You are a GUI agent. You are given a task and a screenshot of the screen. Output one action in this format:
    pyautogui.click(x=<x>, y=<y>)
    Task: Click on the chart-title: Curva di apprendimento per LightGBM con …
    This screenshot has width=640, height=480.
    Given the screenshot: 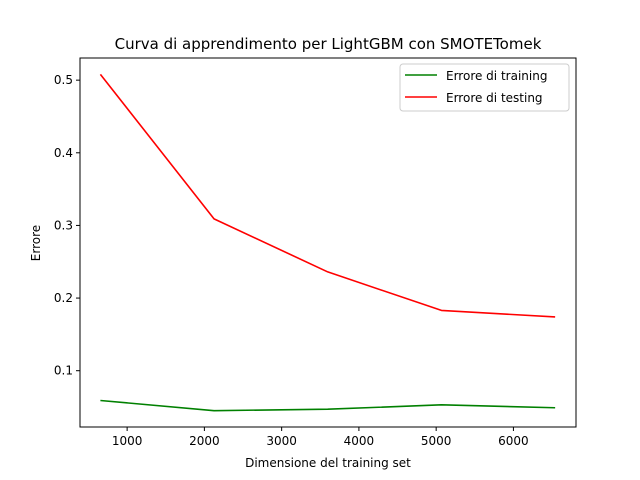 What is the action you would take?
    pyautogui.click(x=328, y=44)
    